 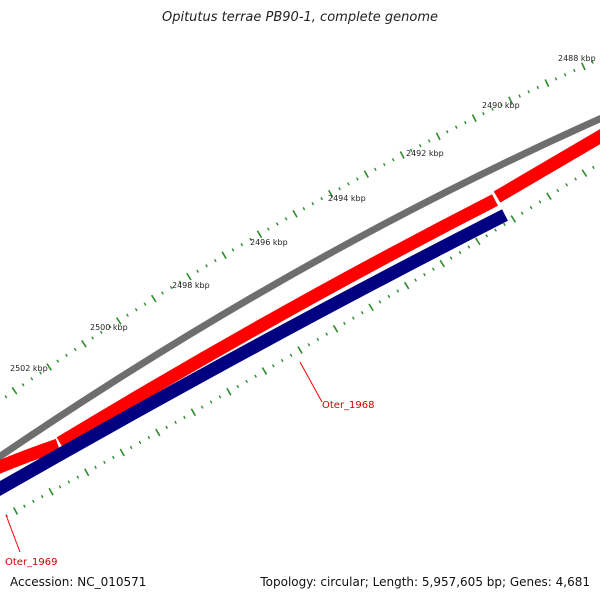 What do you see at coordinates (300, 17) in the screenshot?
I see `page-title: Opitutus terrae PB90-1, complete genome` at bounding box center [300, 17].